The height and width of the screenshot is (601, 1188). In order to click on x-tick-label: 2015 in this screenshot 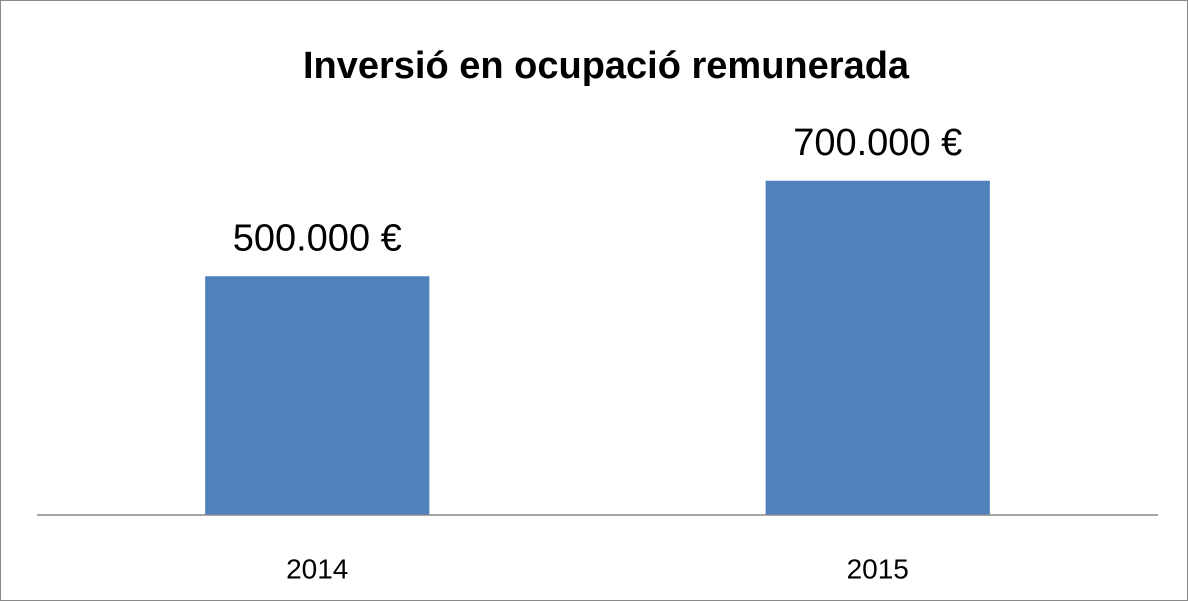, I will do `click(878, 568)`.